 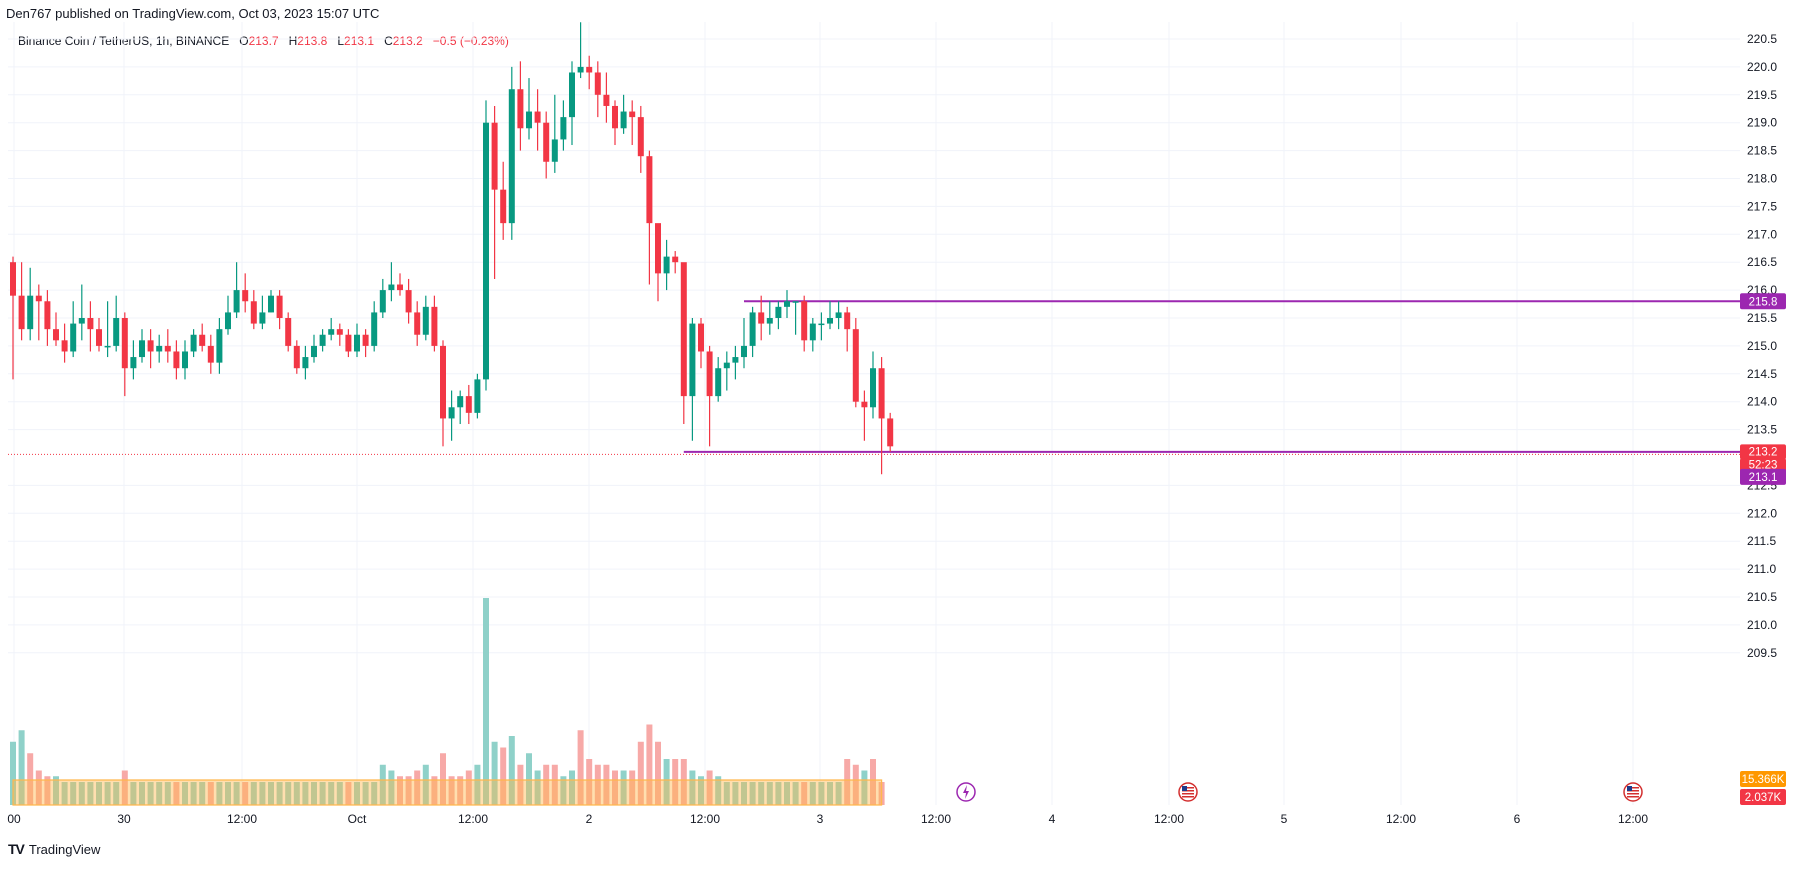 I want to click on price-tick-label: 211.5, so click(x=1761, y=541).